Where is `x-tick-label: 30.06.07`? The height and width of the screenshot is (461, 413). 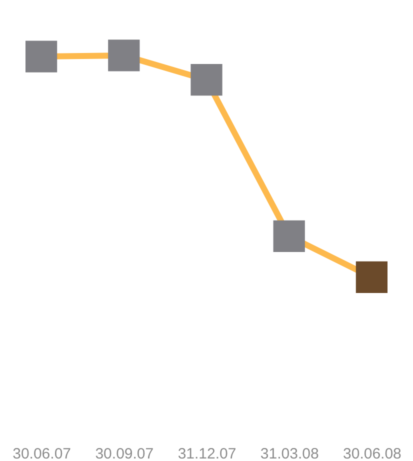
x-tick-label: 30.06.07 is located at coordinates (41, 453).